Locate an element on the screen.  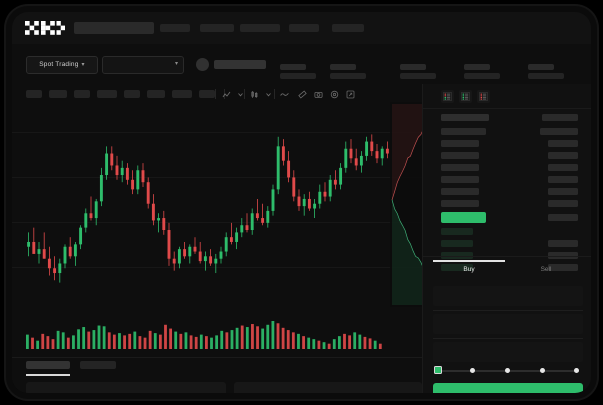
bid-row-3-price is located at coordinates (457, 255).